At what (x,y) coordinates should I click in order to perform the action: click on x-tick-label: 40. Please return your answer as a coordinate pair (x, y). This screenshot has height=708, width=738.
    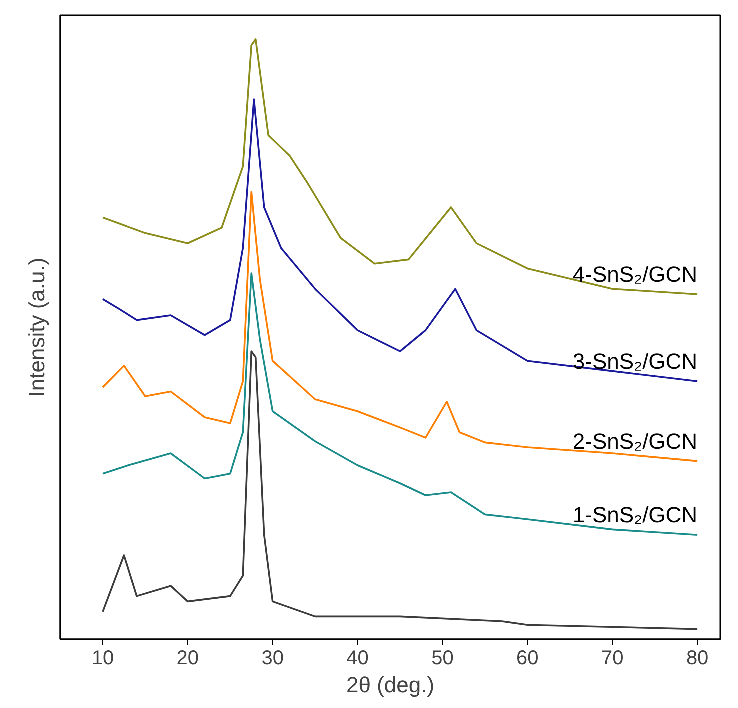
    Looking at the image, I should click on (357, 659).